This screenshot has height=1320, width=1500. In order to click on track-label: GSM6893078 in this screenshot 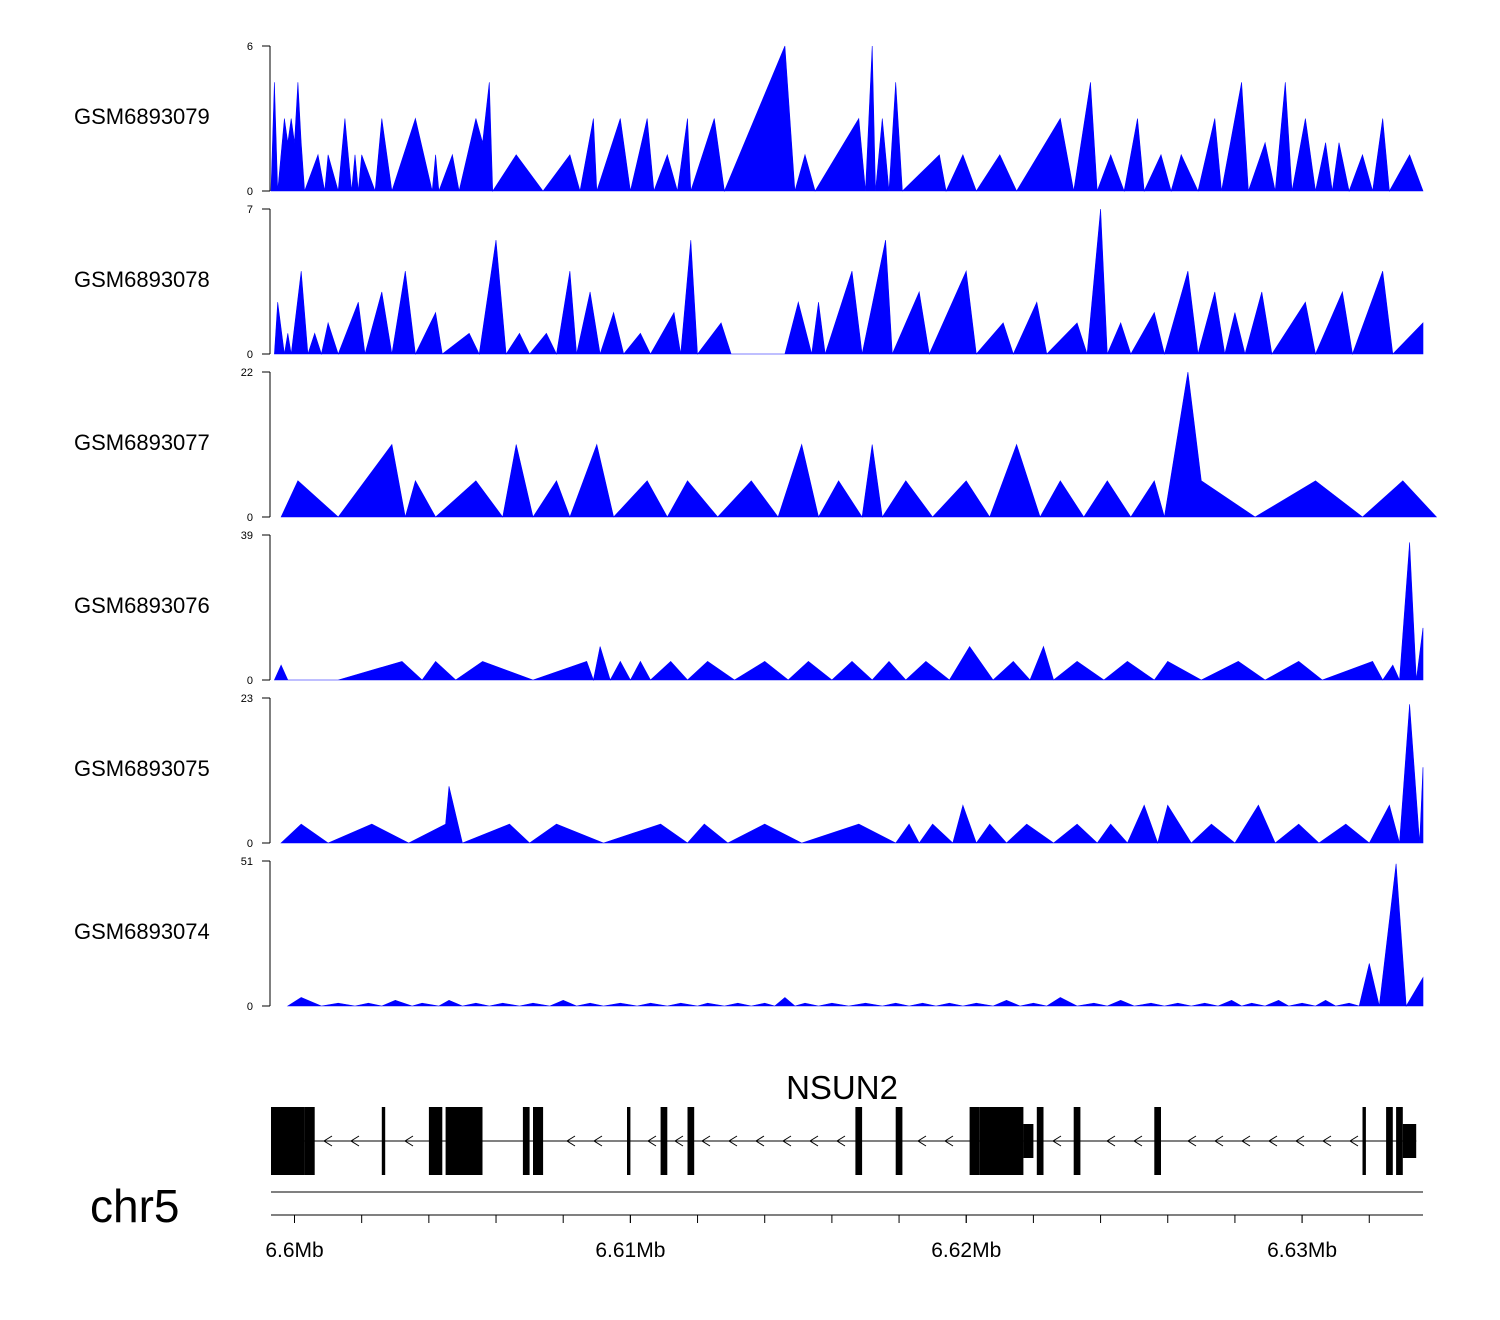, I will do `click(142, 279)`.